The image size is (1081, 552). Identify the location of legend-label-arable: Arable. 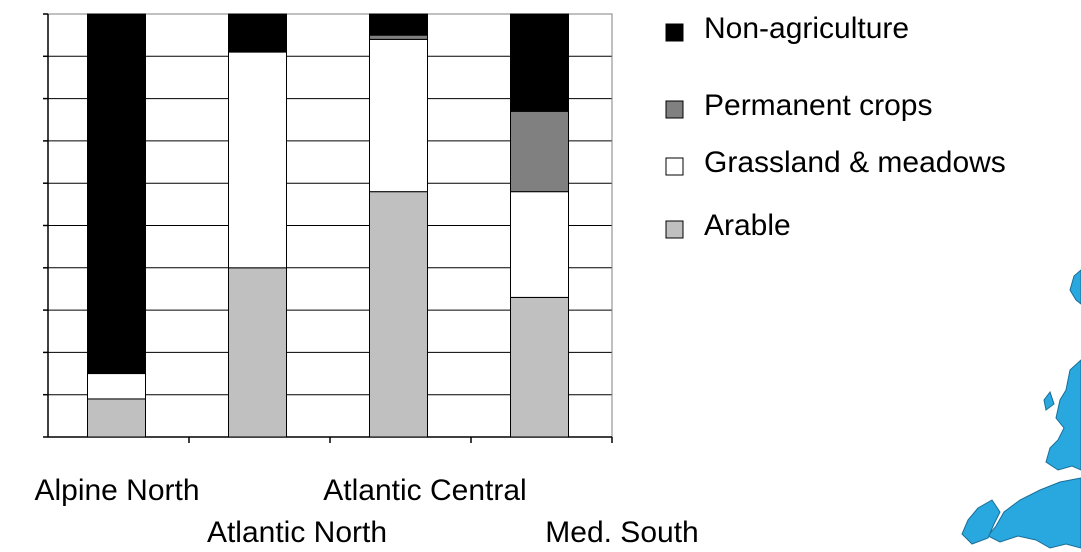
(747, 225).